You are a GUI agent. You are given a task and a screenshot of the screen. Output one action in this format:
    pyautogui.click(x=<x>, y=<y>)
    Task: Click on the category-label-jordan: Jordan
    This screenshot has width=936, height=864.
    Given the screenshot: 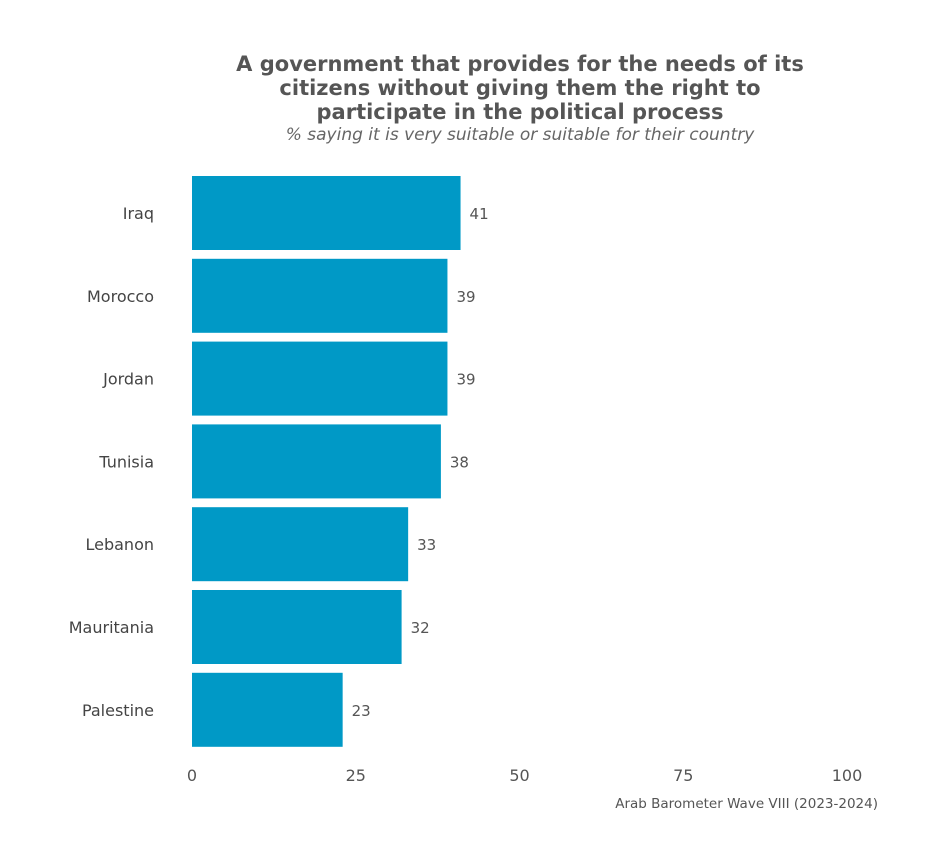 What is the action you would take?
    pyautogui.click(x=128, y=379)
    